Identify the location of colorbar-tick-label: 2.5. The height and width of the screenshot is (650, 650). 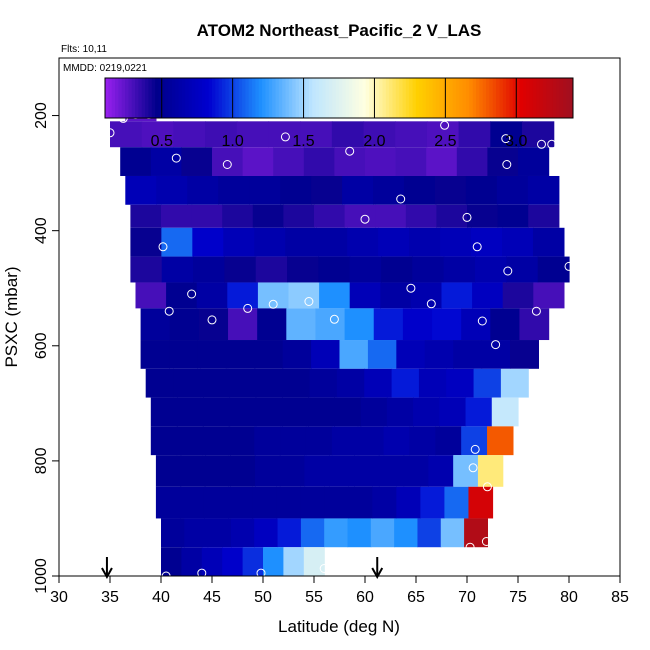
(445, 141).